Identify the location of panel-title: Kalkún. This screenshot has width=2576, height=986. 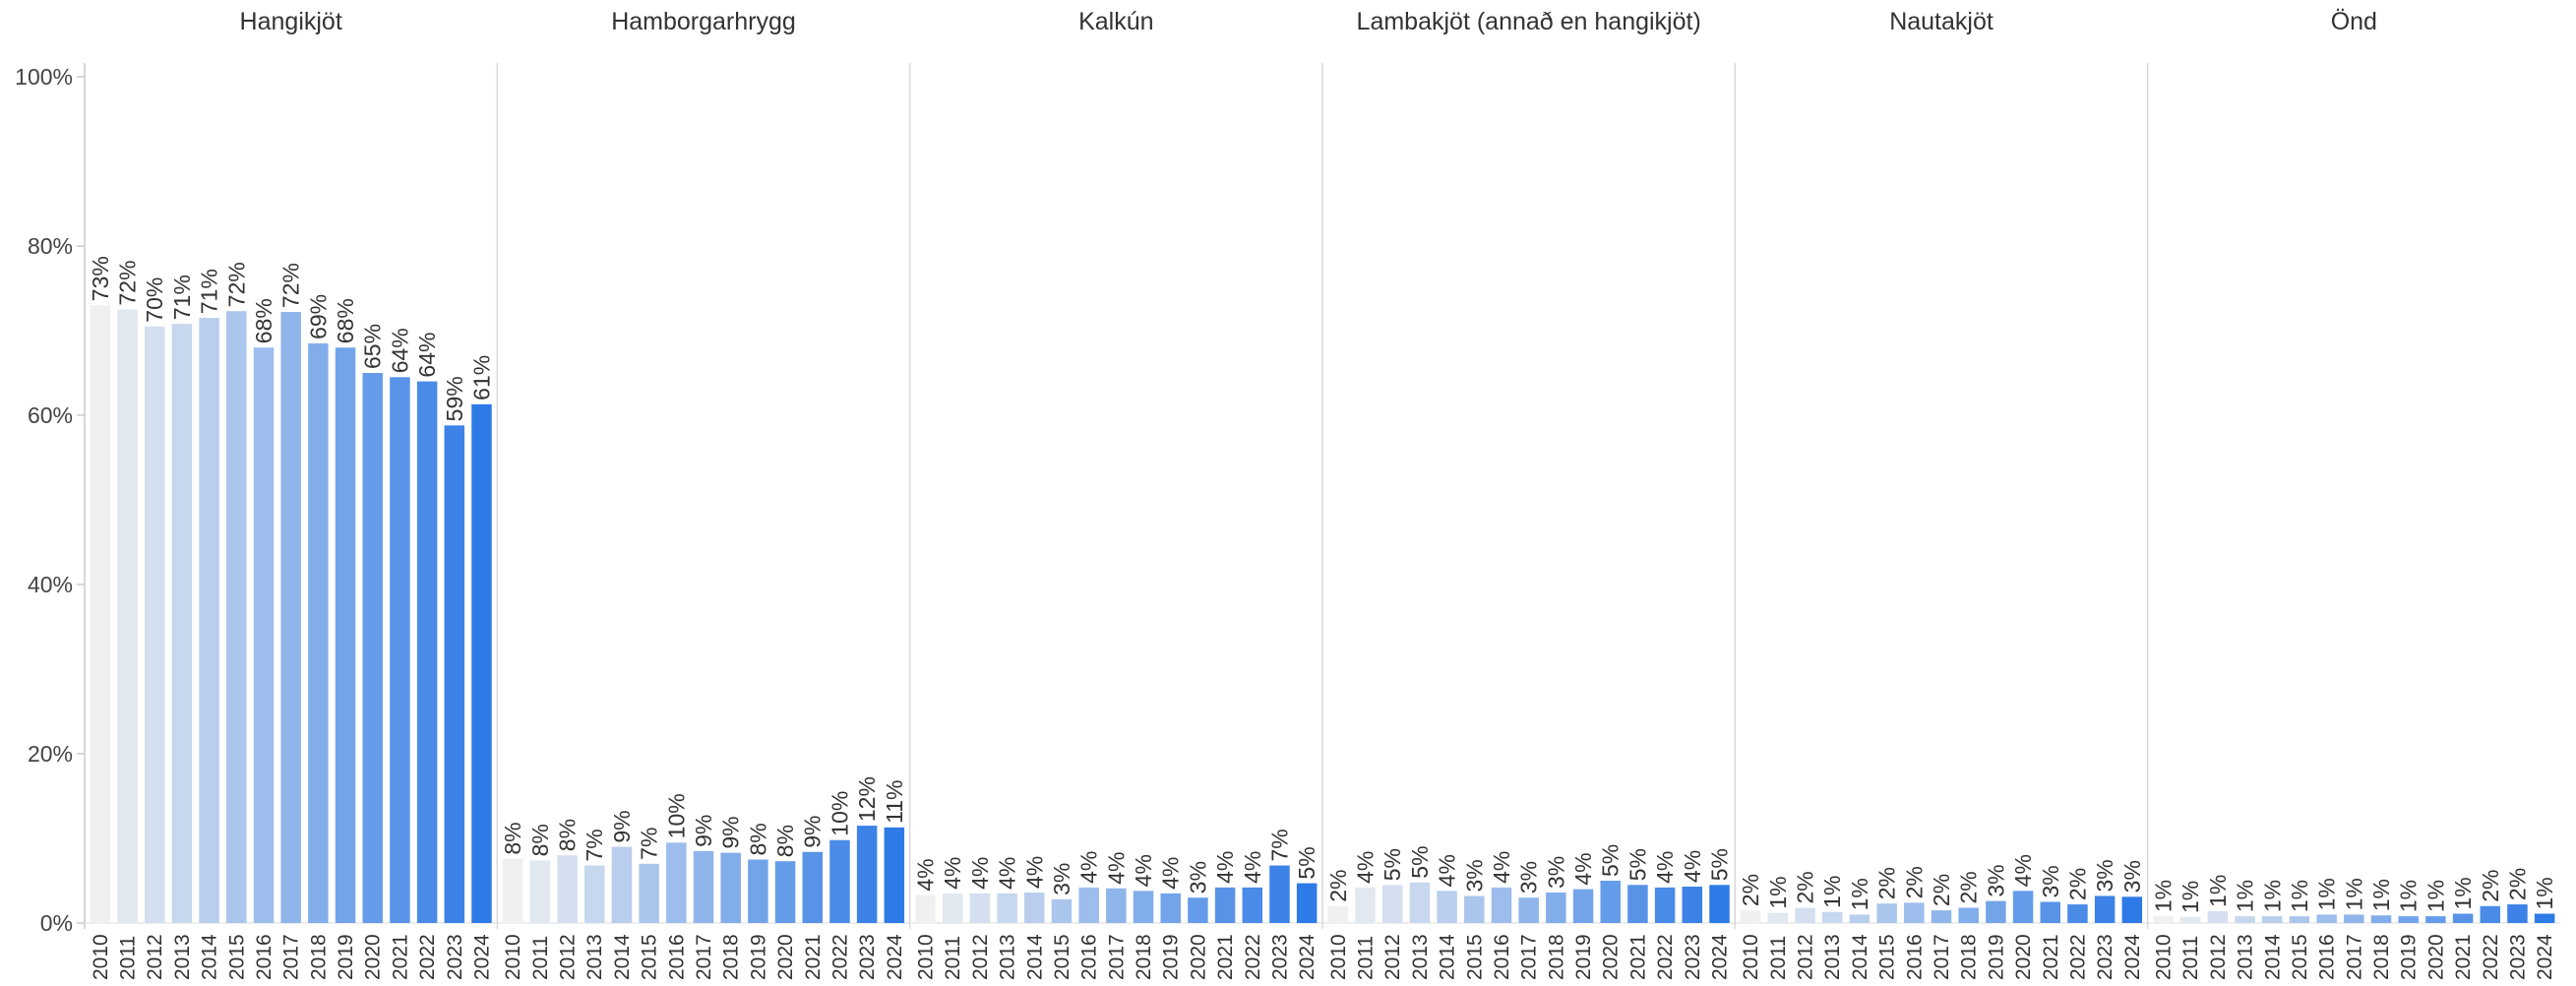
(1115, 22).